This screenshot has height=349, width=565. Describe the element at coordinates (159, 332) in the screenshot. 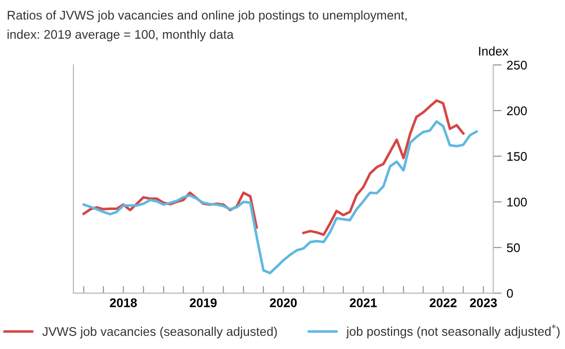

I see `legend-label: JVWS job vacancies (seasonally adjusted)` at that location.